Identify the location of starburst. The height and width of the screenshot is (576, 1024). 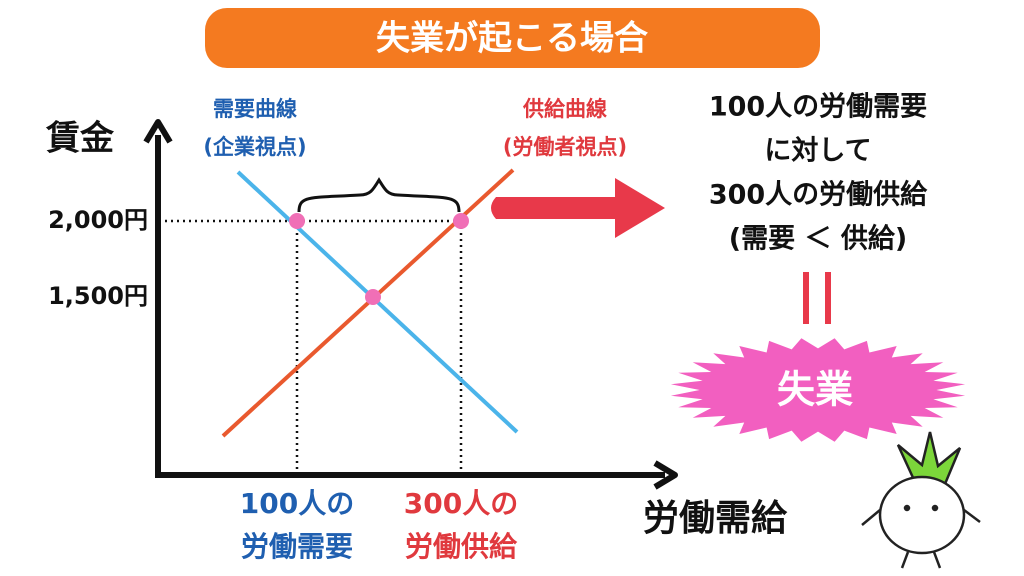
(818, 390).